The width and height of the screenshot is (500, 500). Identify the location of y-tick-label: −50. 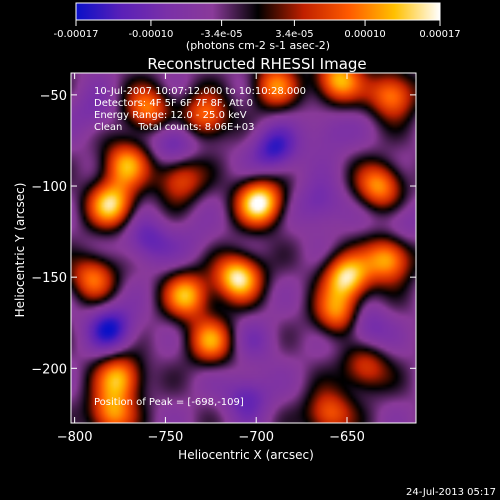
(53, 96).